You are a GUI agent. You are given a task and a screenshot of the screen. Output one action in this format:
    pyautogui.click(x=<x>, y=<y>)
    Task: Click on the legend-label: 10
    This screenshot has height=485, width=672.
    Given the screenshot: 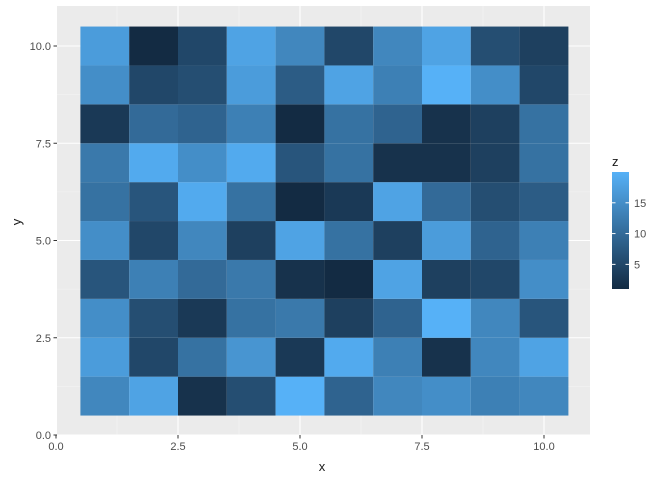 What is the action you would take?
    pyautogui.click(x=640, y=235)
    